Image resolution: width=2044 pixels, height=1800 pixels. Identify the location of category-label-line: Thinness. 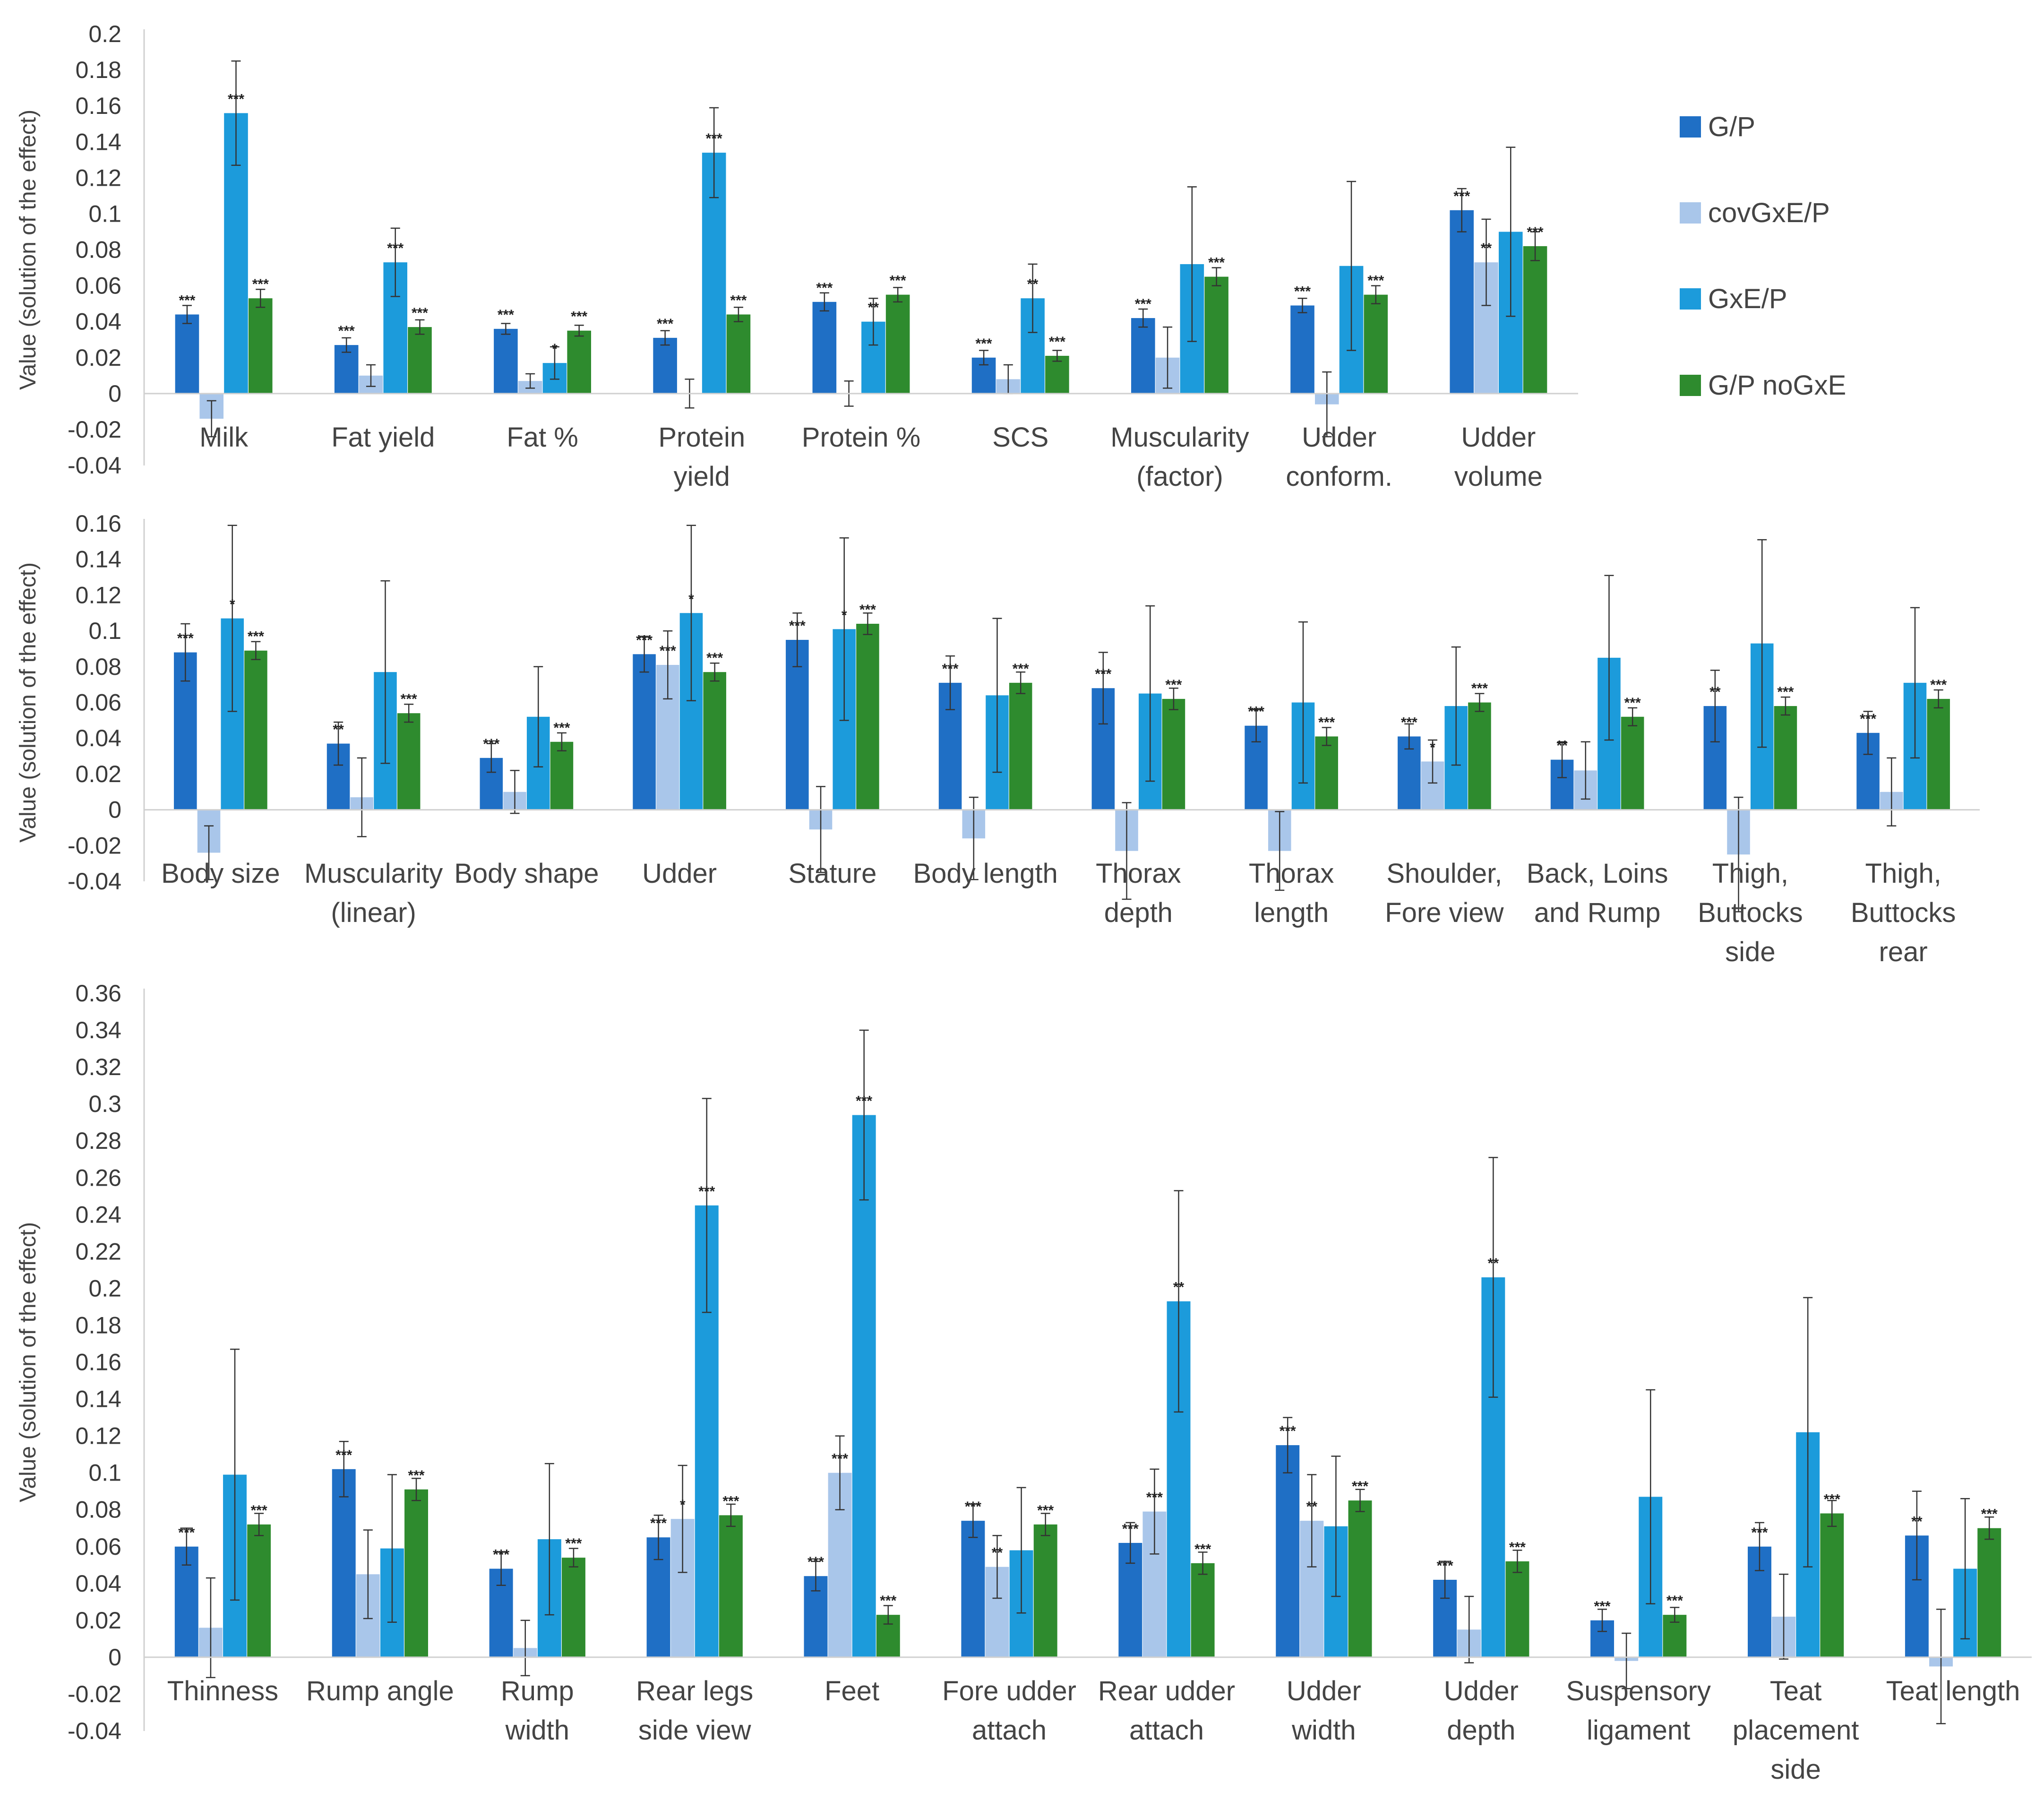
(222, 1691).